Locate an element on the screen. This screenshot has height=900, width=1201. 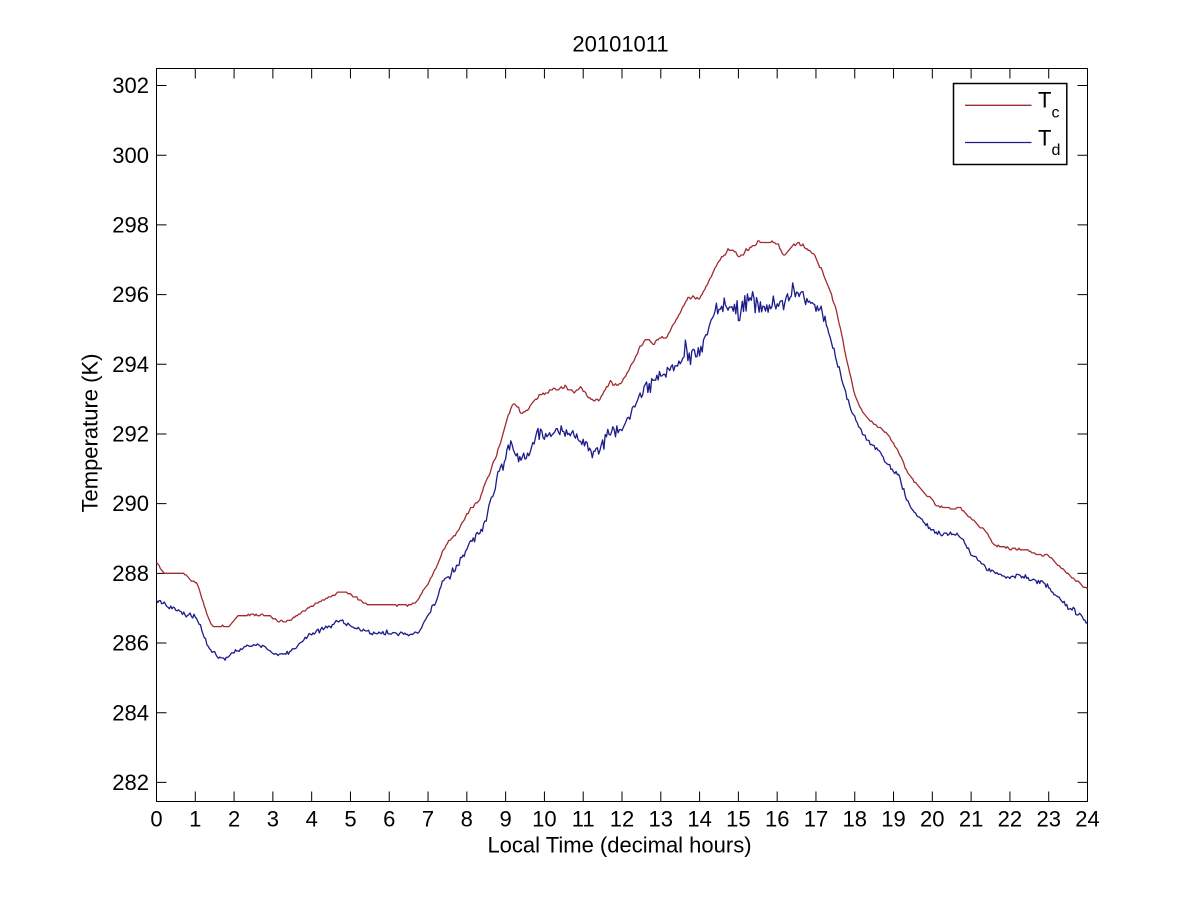
svg-text: 294 is located at coordinates (130, 364).